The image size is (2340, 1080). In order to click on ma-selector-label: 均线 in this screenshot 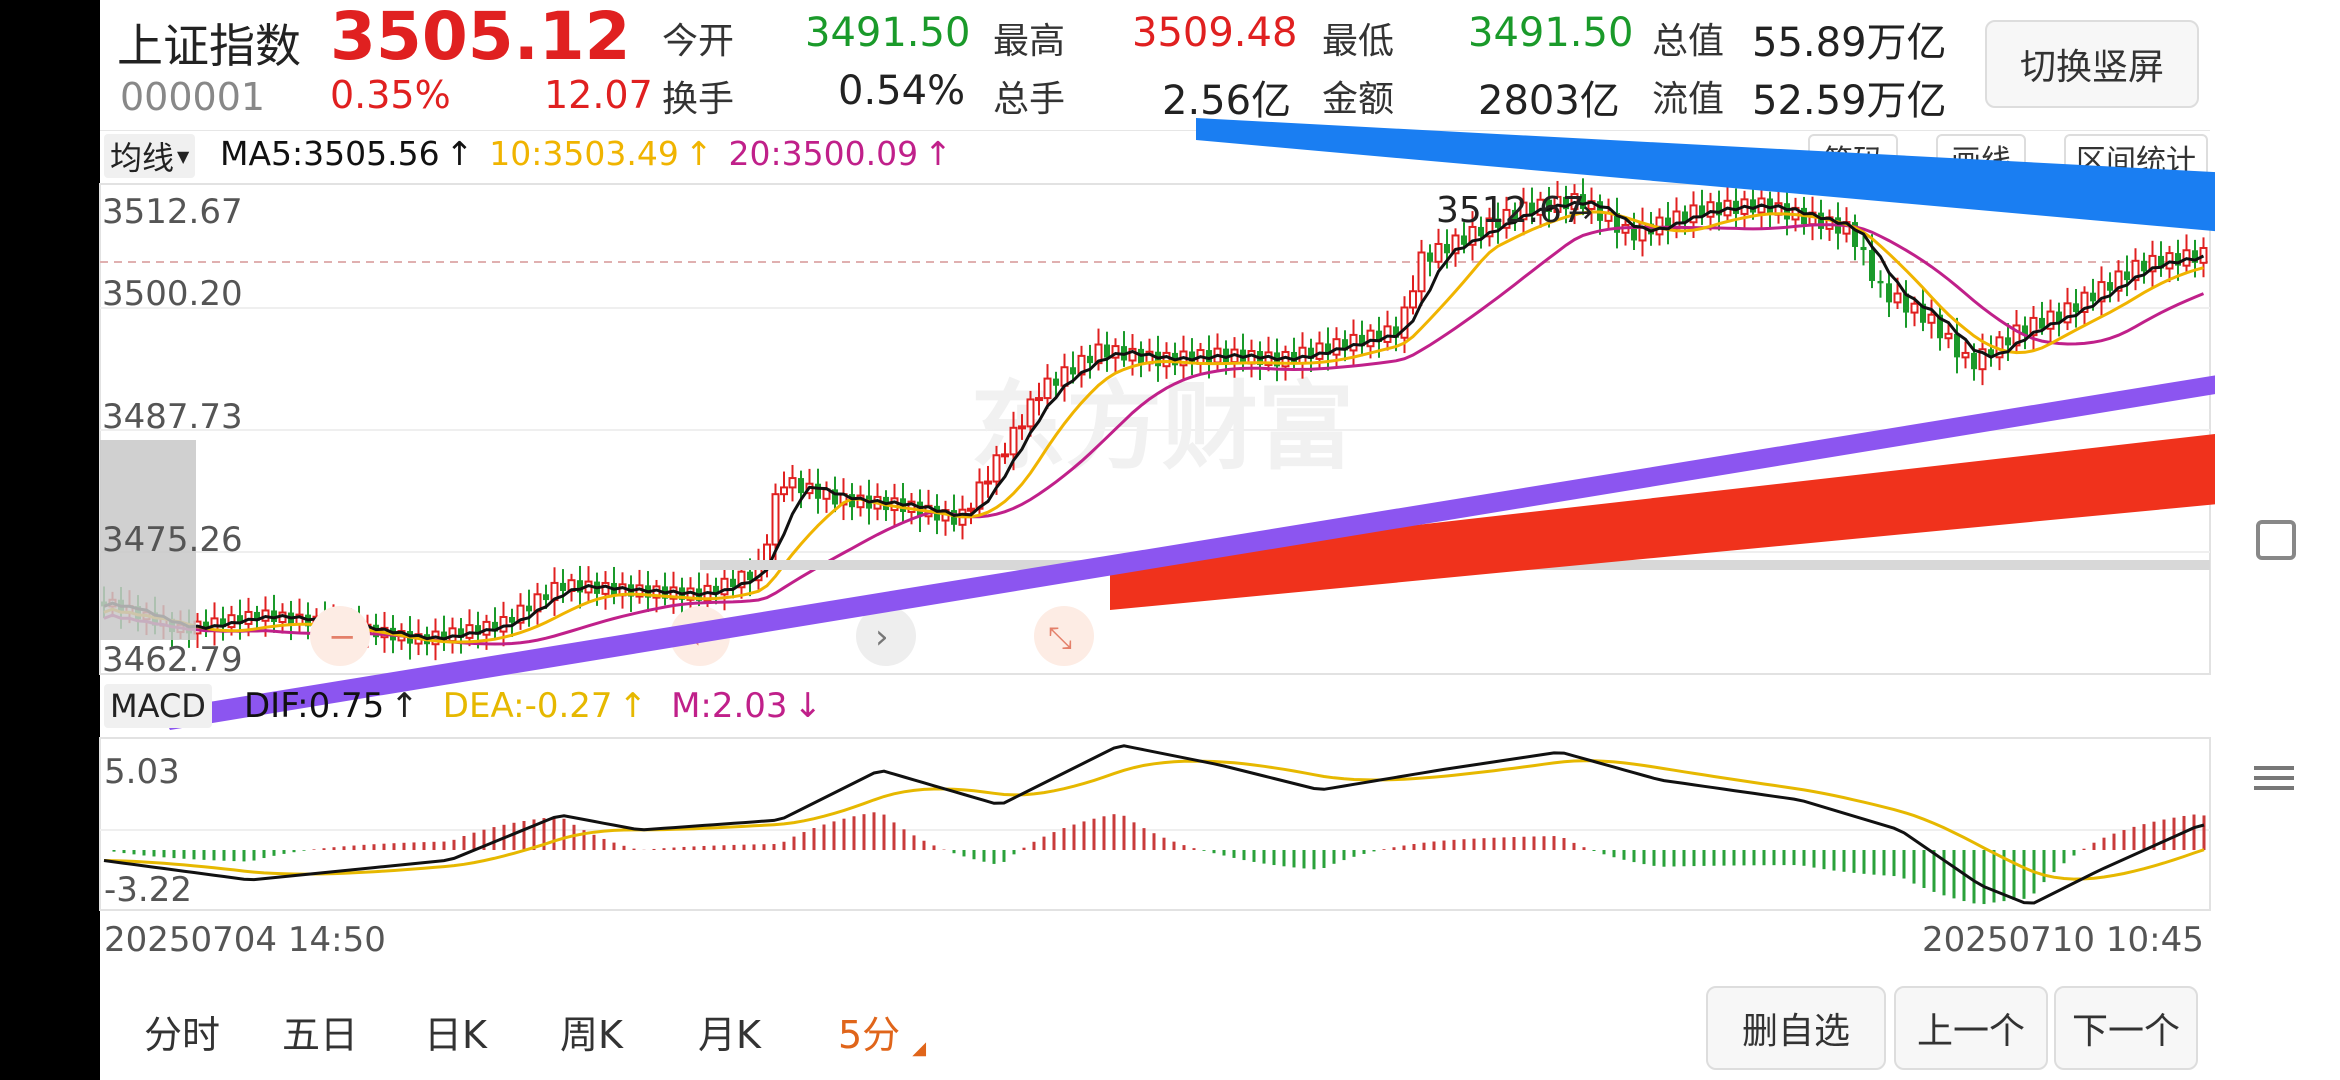, I will do `click(142, 158)`.